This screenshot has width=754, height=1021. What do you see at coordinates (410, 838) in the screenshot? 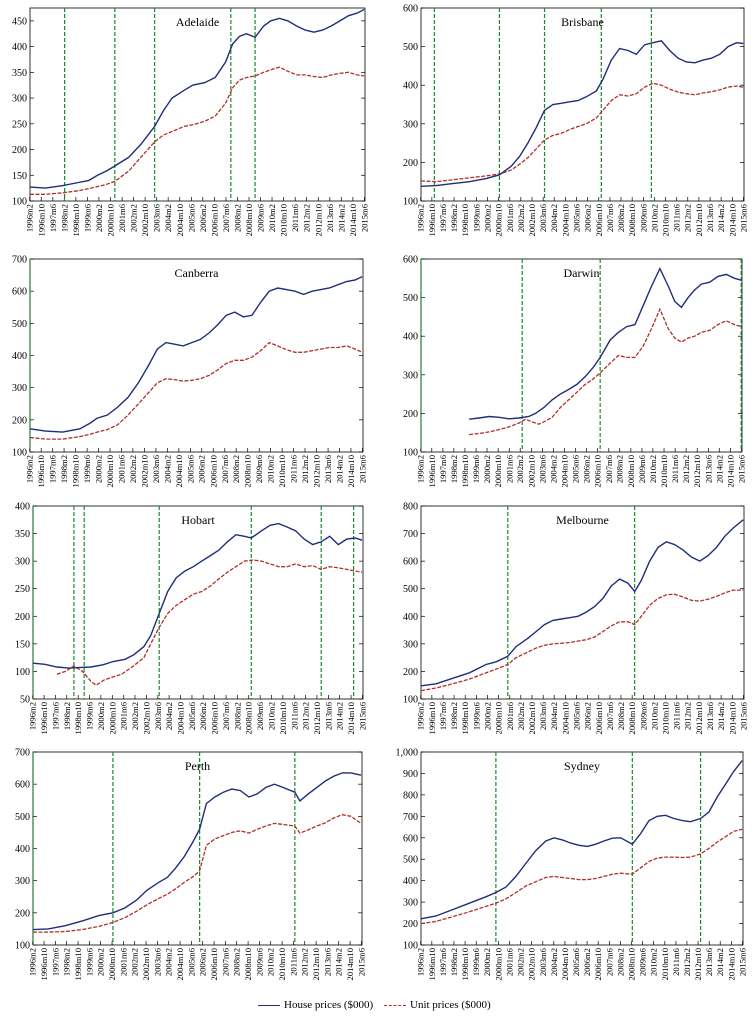
I see `y-tick-label: 600` at bounding box center [410, 838].